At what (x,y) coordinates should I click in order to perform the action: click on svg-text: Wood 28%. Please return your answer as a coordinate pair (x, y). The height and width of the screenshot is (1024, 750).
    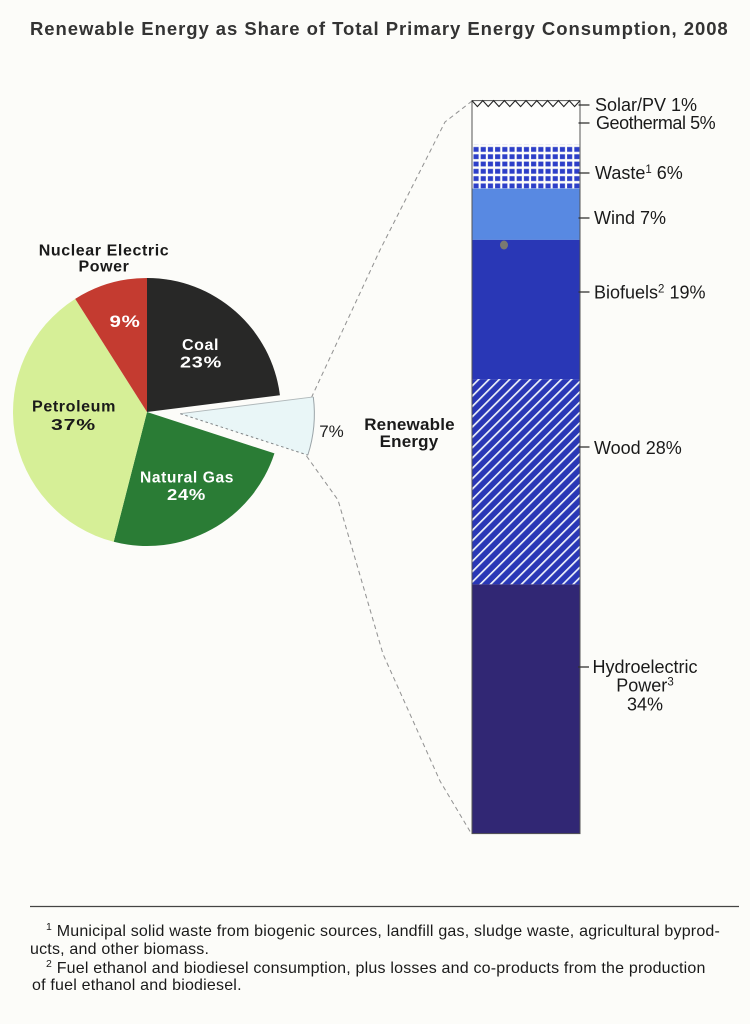
    Looking at the image, I should click on (638, 448).